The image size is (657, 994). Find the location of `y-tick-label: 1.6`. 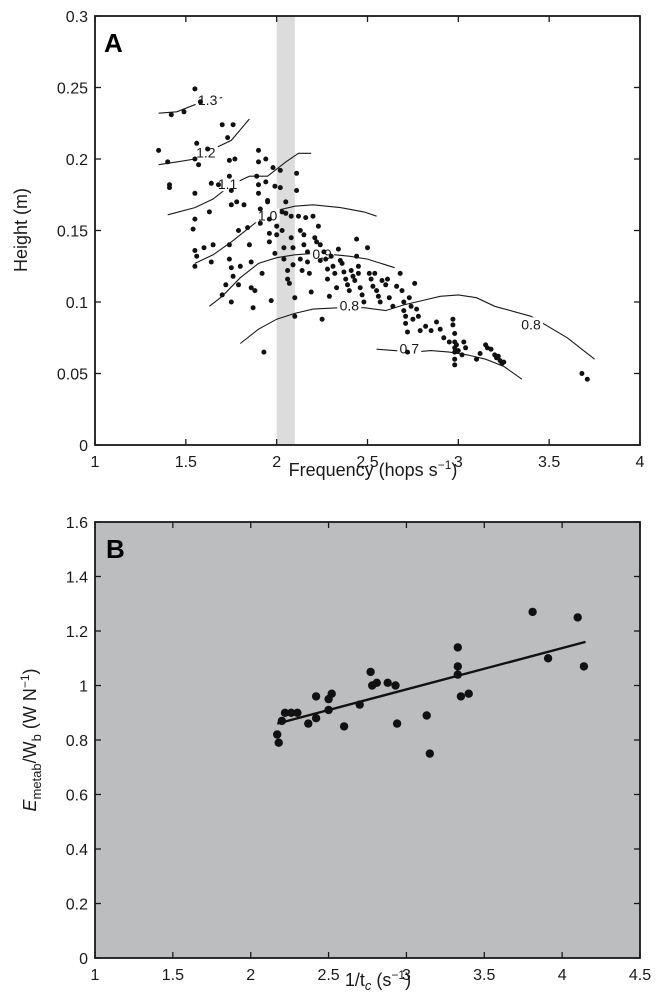

y-tick-label: 1.6 is located at coordinates (77, 523).